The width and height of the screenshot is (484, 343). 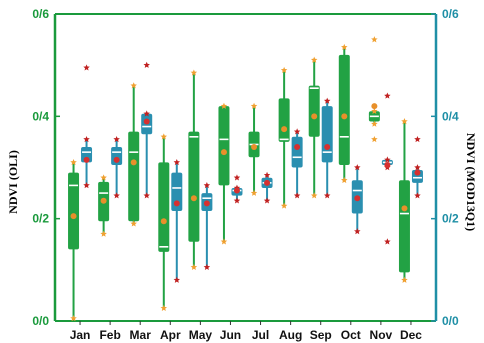 I want to click on oli-box-feb, so click(x=104, y=206).